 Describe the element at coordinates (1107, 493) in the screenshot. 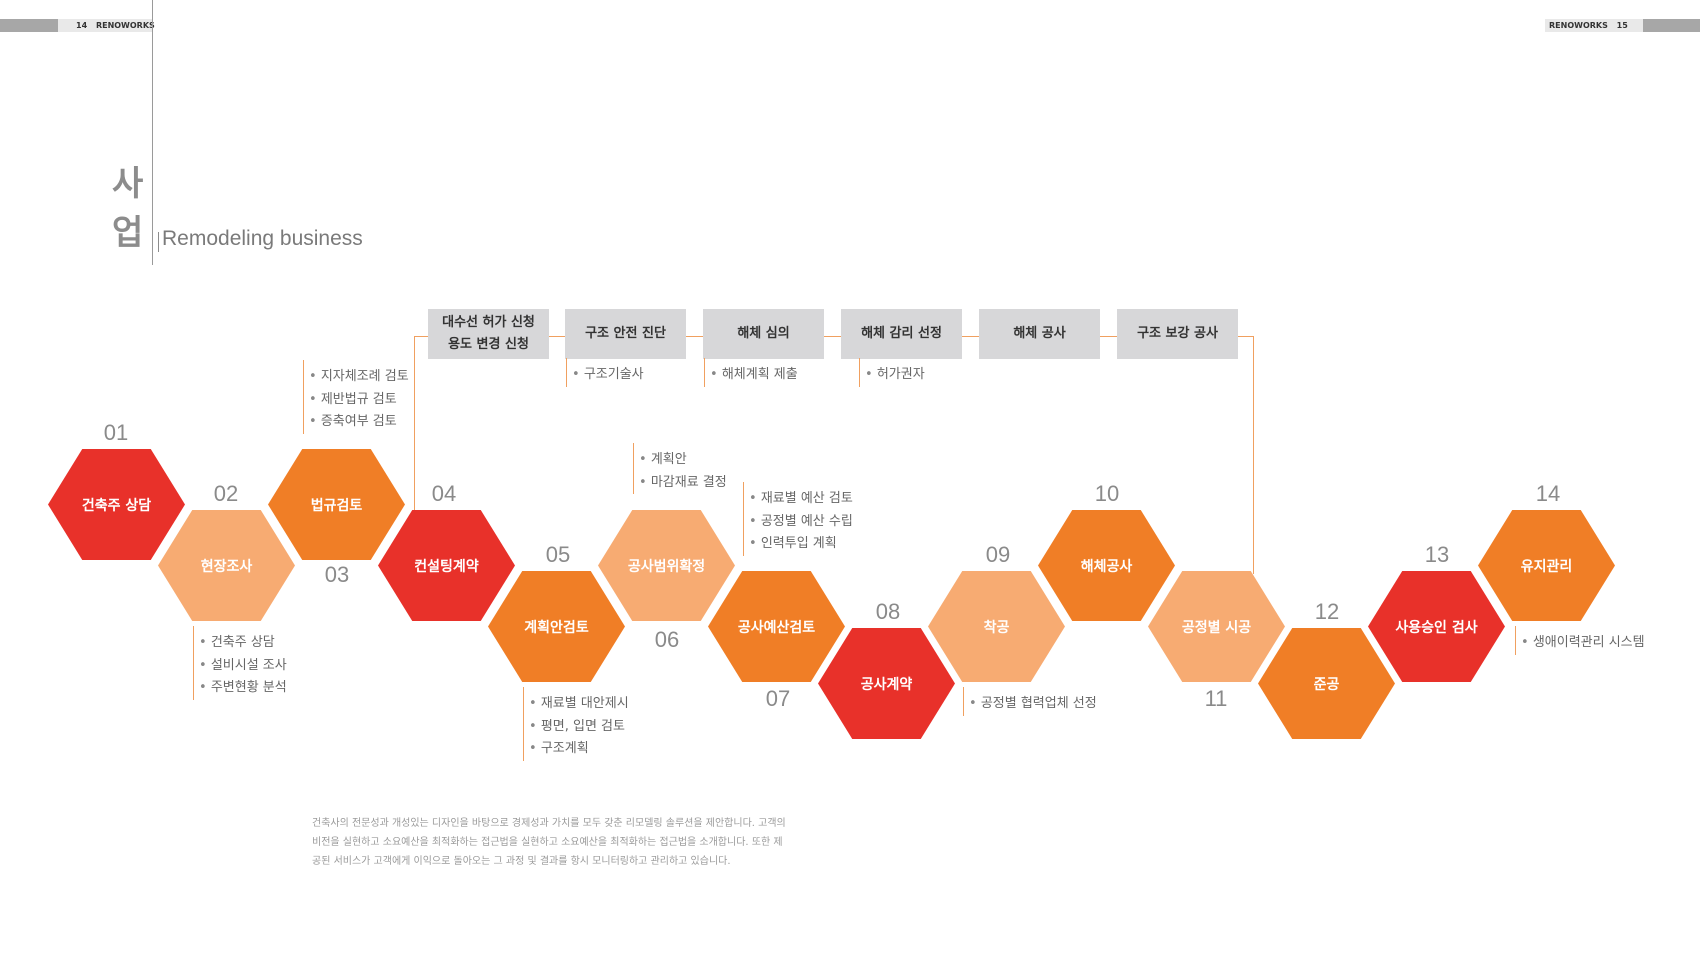

I see `step-10-number: 10` at that location.